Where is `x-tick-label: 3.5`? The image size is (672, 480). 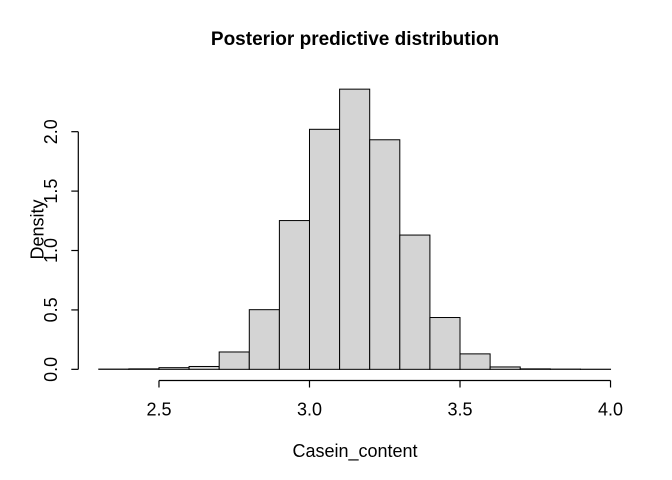 x-tick-label: 3.5 is located at coordinates (459, 410).